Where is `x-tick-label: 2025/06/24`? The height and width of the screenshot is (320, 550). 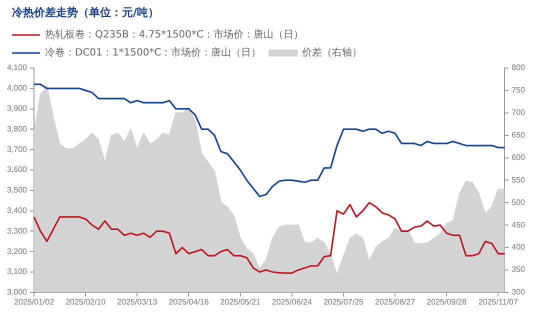 x-tick-label: 2025/06/24 is located at coordinates (292, 301).